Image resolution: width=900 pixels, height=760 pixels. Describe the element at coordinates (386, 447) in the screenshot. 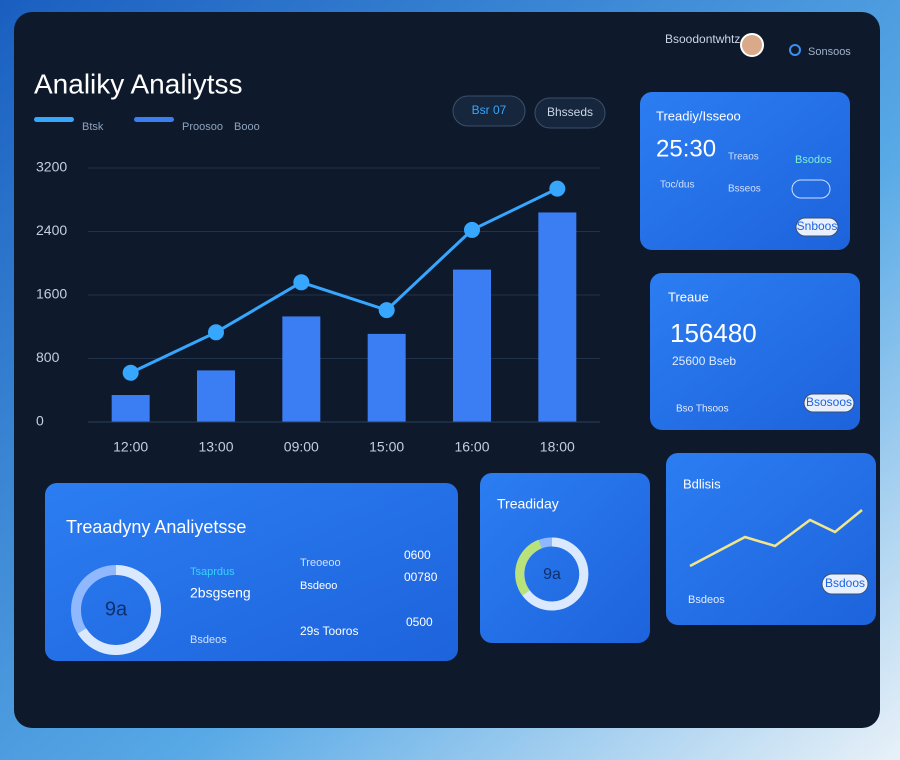

I see `x-tick-label: 15:00` at that location.